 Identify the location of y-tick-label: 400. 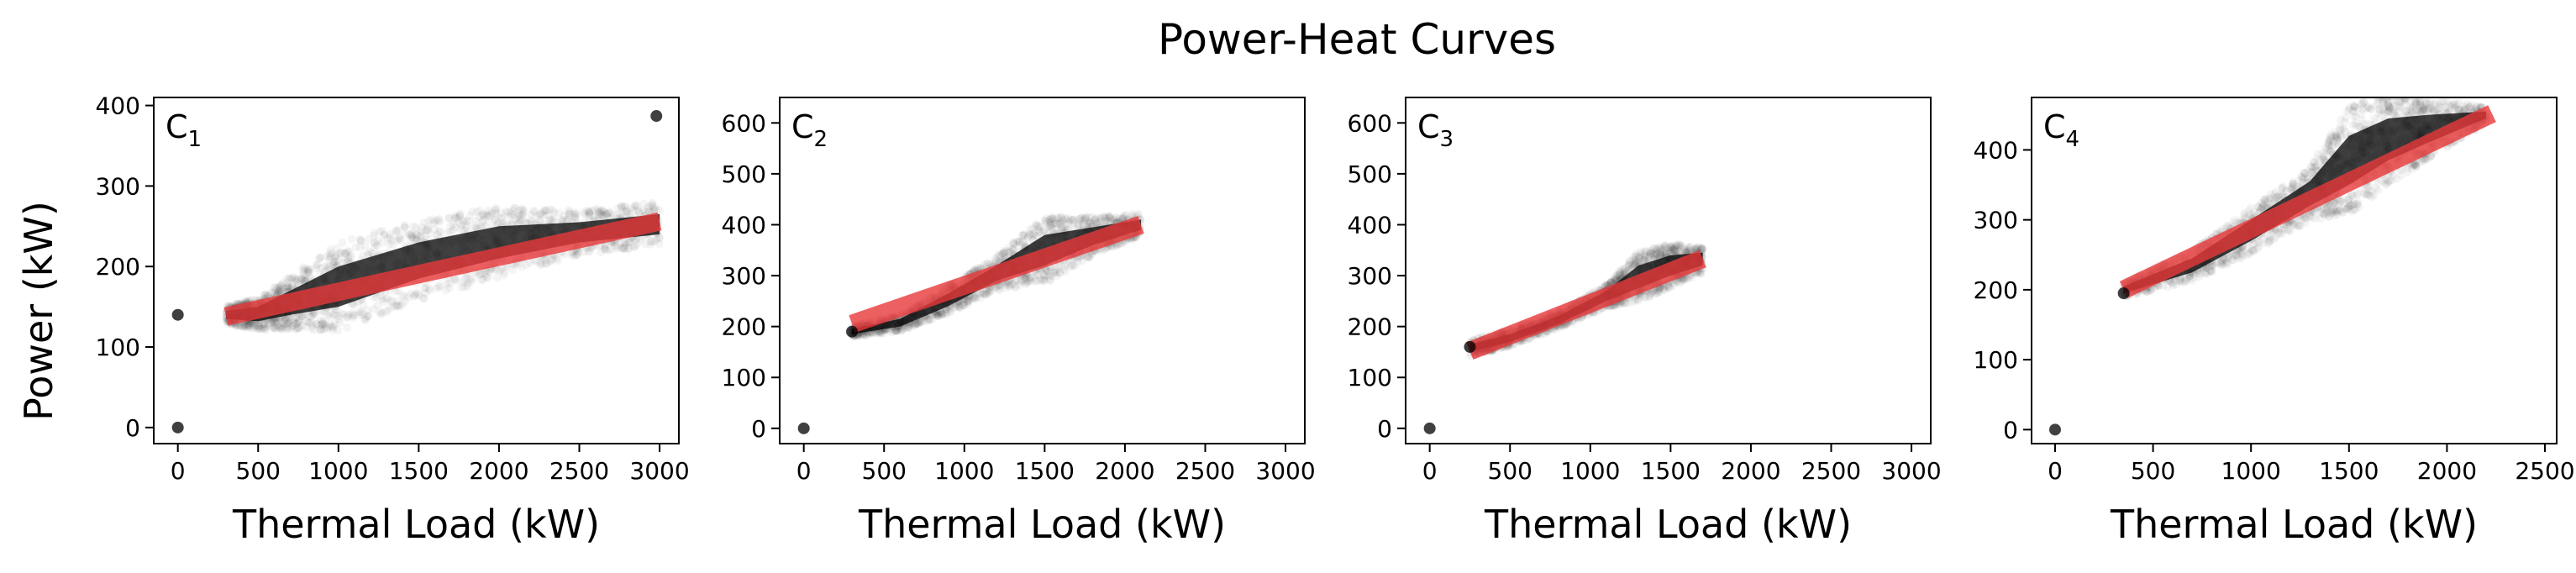
(118, 106).